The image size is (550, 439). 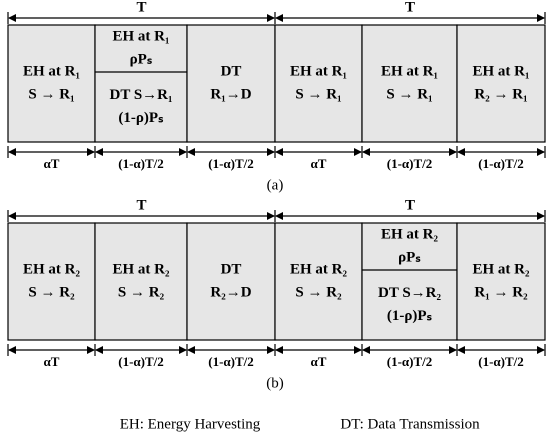 What do you see at coordinates (409, 293) in the screenshot?
I see `block-text: DT S→R₂` at bounding box center [409, 293].